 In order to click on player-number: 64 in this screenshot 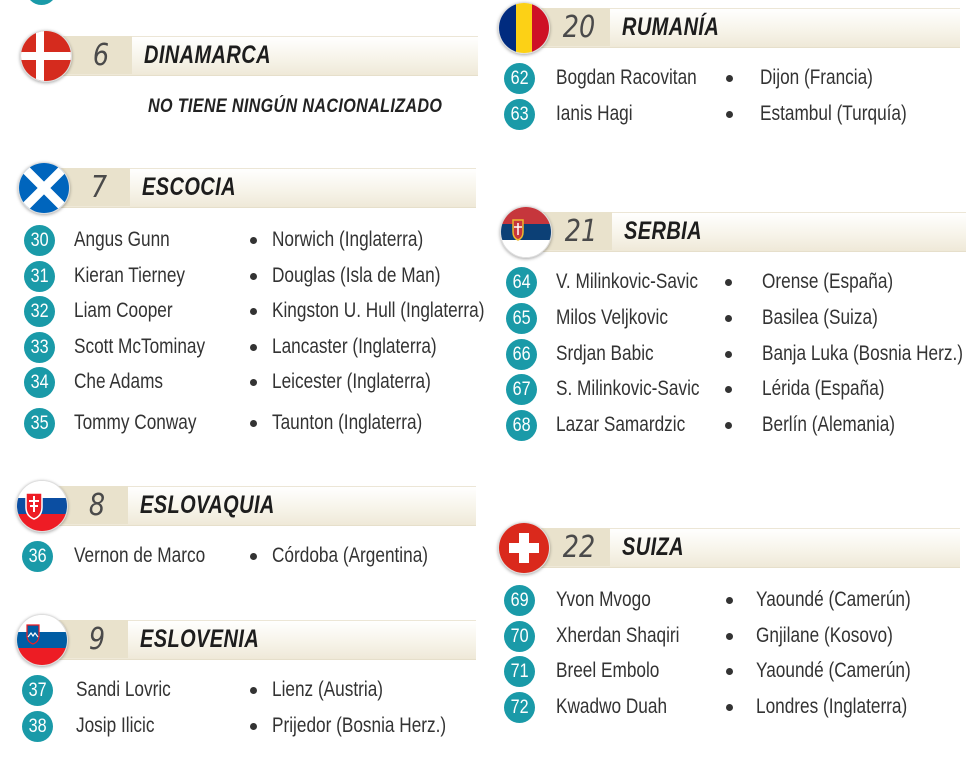, I will do `click(521, 282)`.